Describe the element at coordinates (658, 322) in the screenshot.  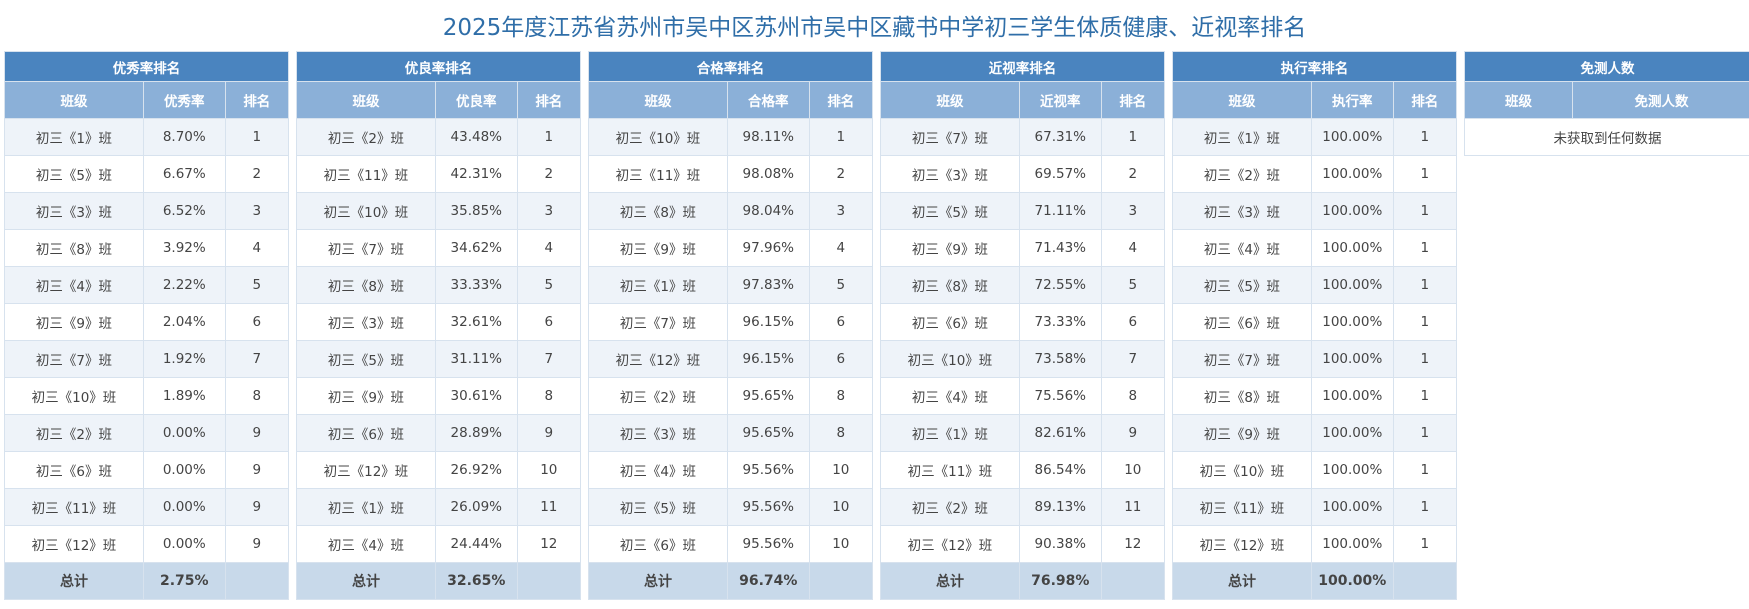
I see `class-cell: 初三《7》班` at that location.